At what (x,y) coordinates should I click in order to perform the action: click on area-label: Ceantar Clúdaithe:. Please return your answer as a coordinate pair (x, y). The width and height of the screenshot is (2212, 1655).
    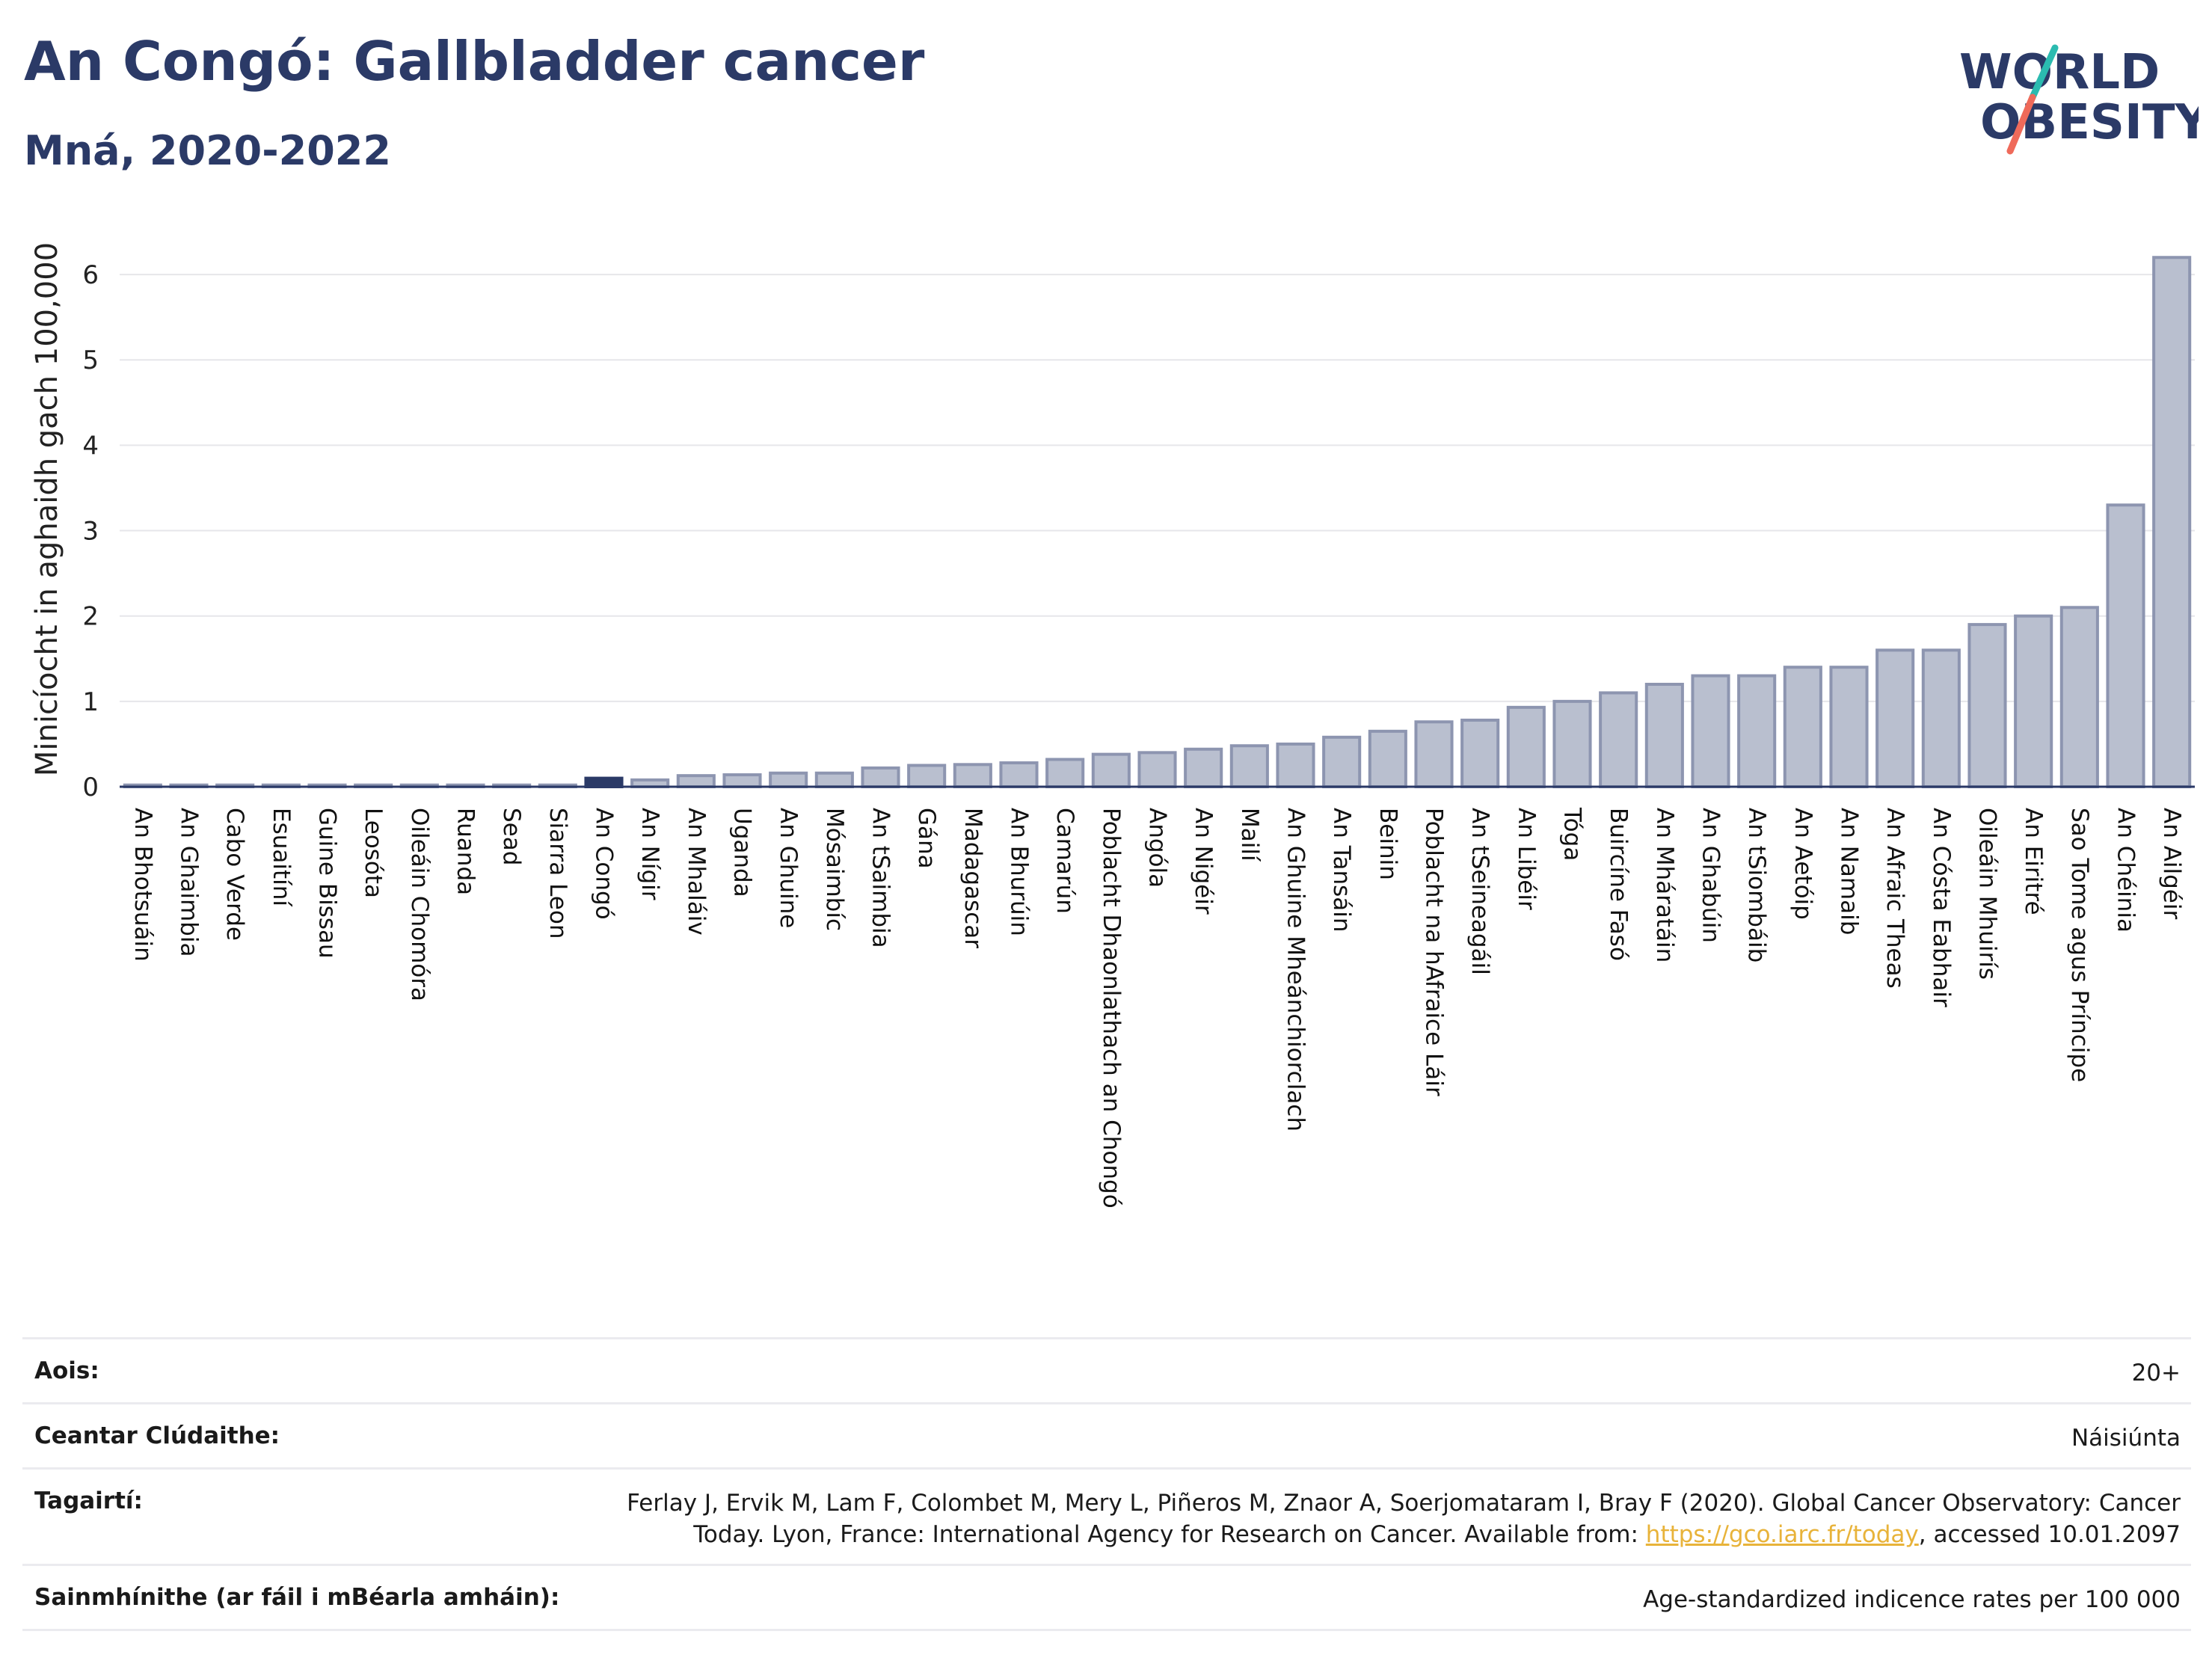
    Looking at the image, I should click on (157, 1435).